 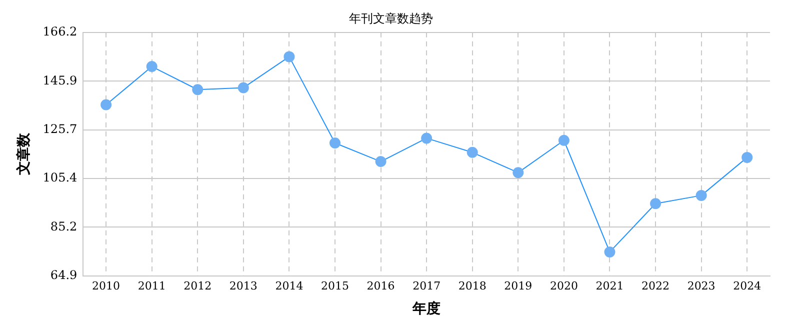 What do you see at coordinates (198, 285) in the screenshot?
I see `x-tick-label: 2012` at bounding box center [198, 285].